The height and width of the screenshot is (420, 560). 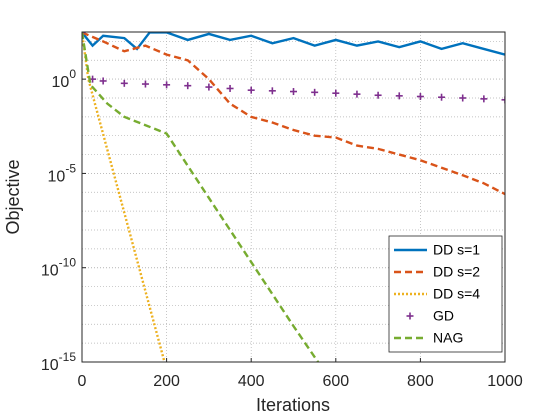 I want to click on legend-label: NAG, so click(x=448, y=338).